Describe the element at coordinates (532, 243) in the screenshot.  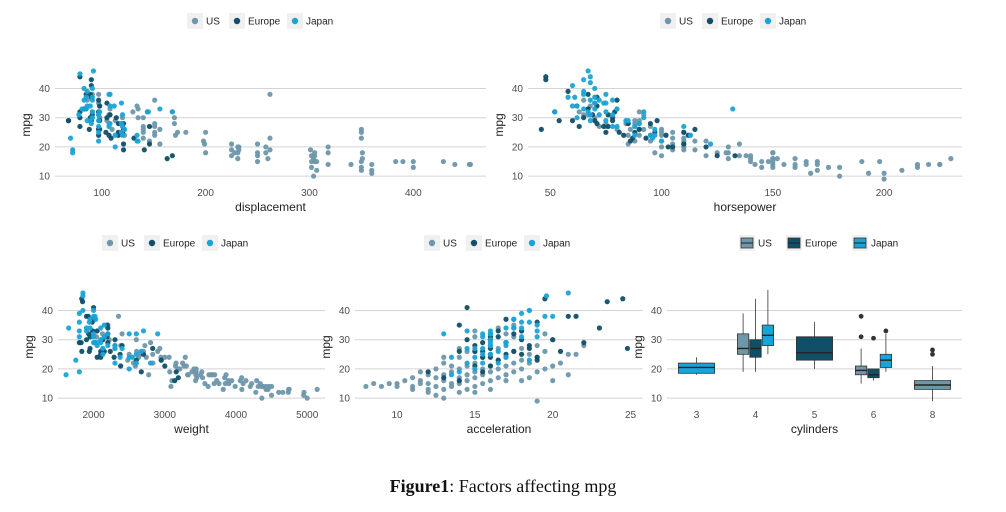
I see `legend-key-dot-japan` at that location.